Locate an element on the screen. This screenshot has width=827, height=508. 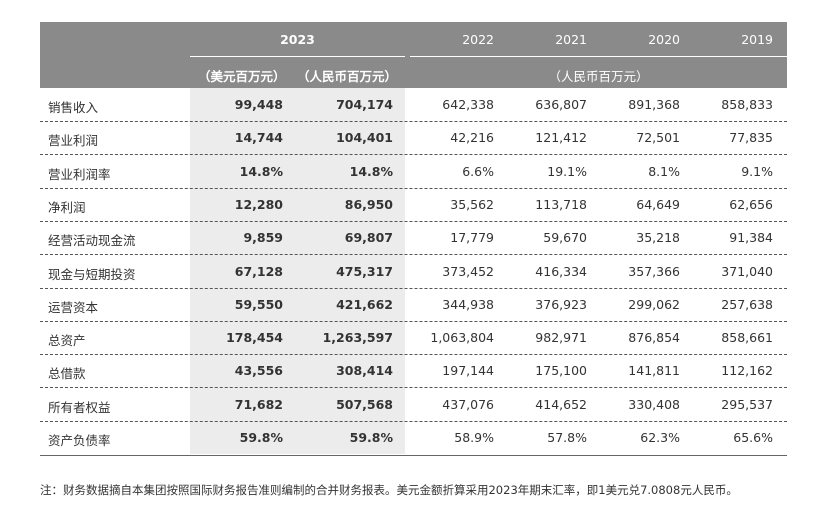
cell: 86,950 is located at coordinates (368, 204).